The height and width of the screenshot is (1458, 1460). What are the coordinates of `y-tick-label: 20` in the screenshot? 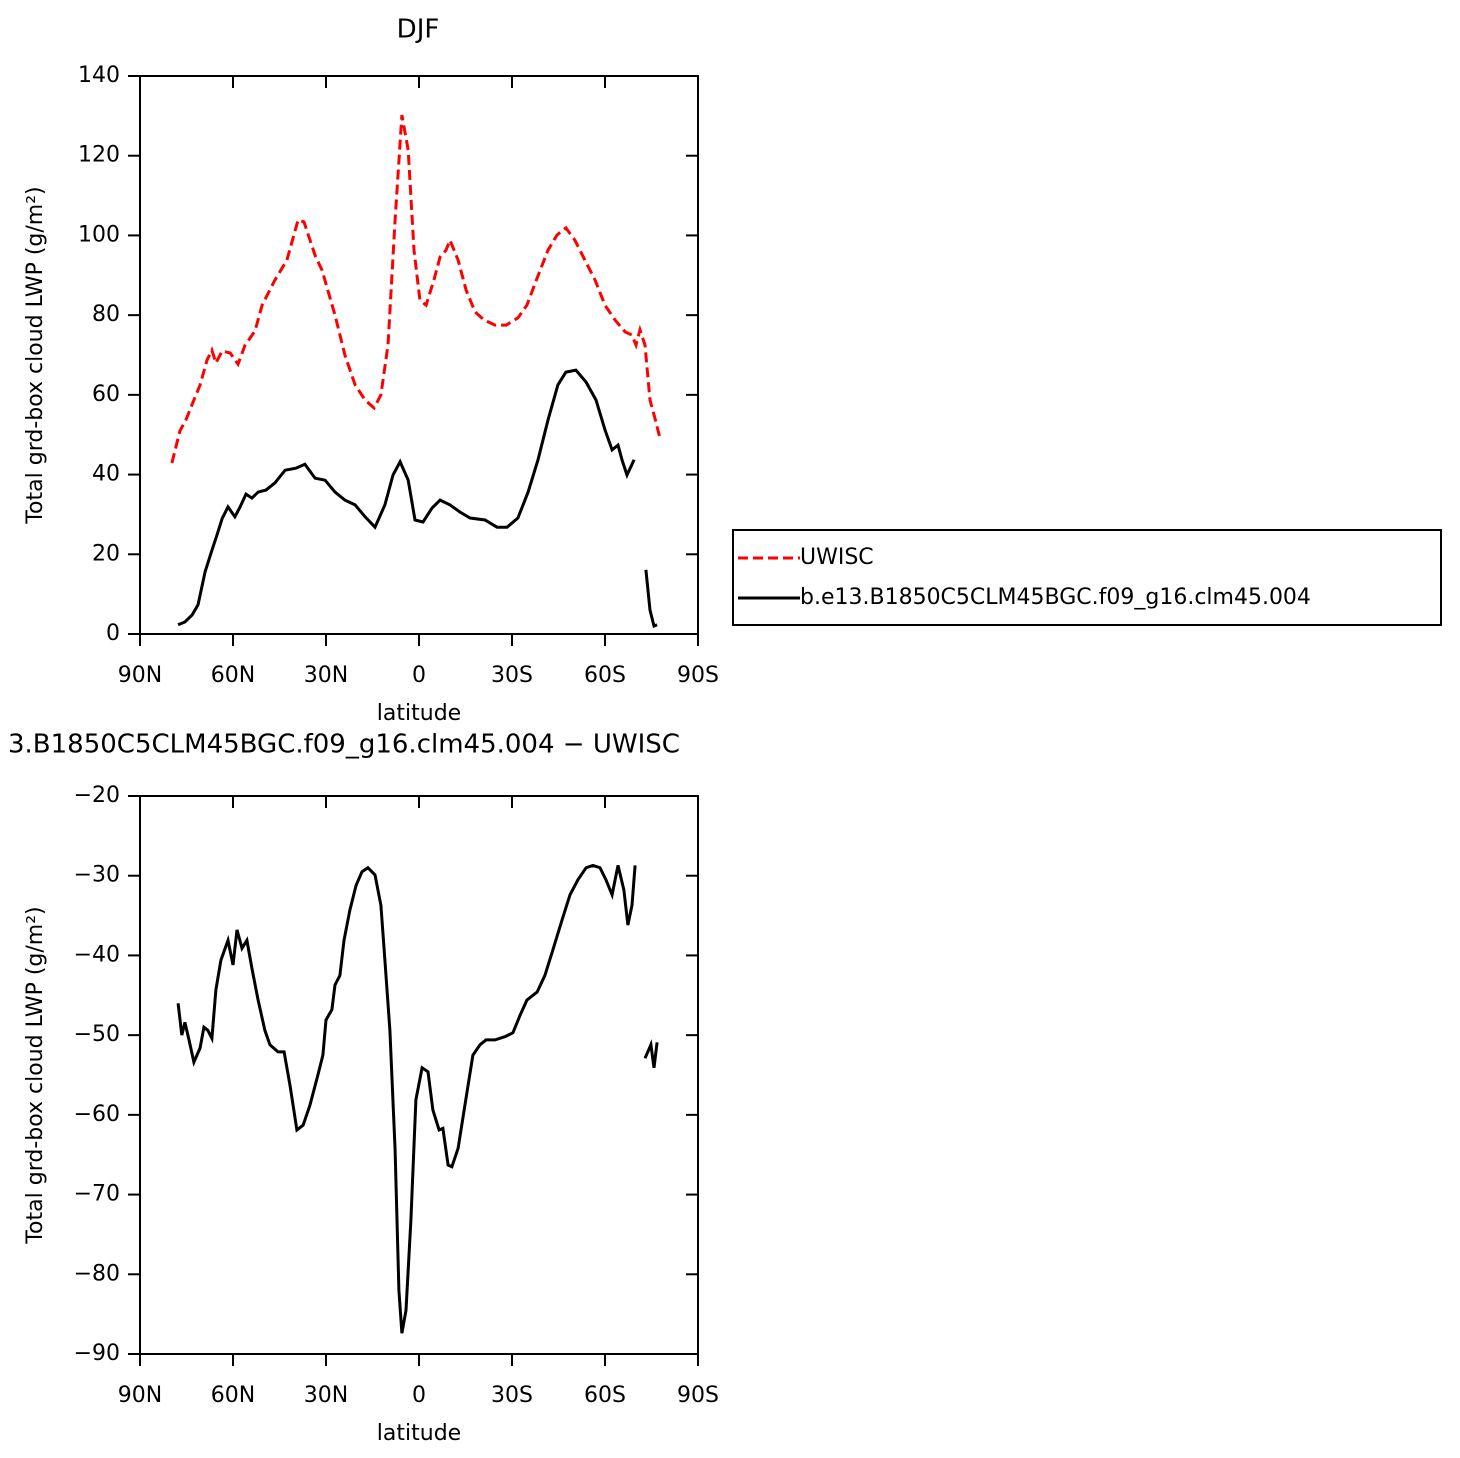 It's located at (106, 553).